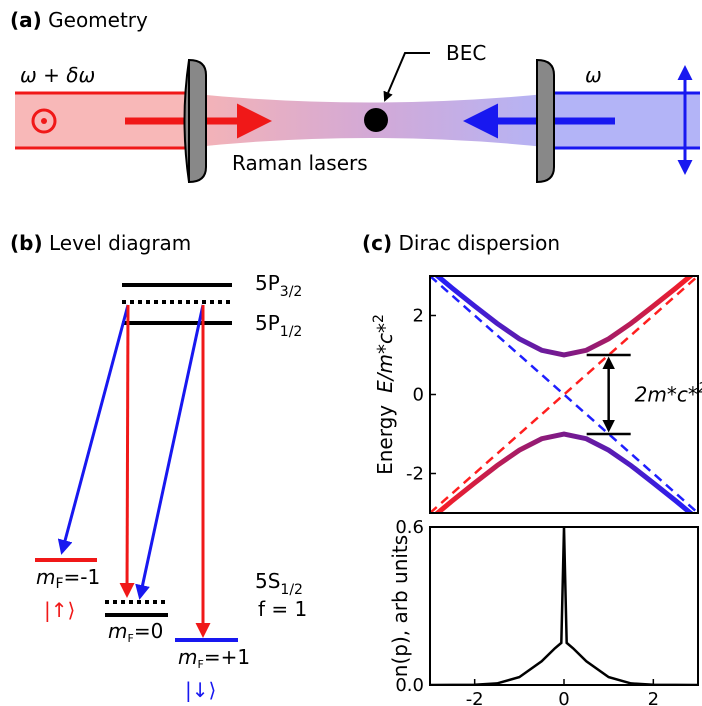 This screenshot has height=706, width=702. What do you see at coordinates (59, 610) in the screenshot?
I see `state-ket: |↑⟩` at bounding box center [59, 610].